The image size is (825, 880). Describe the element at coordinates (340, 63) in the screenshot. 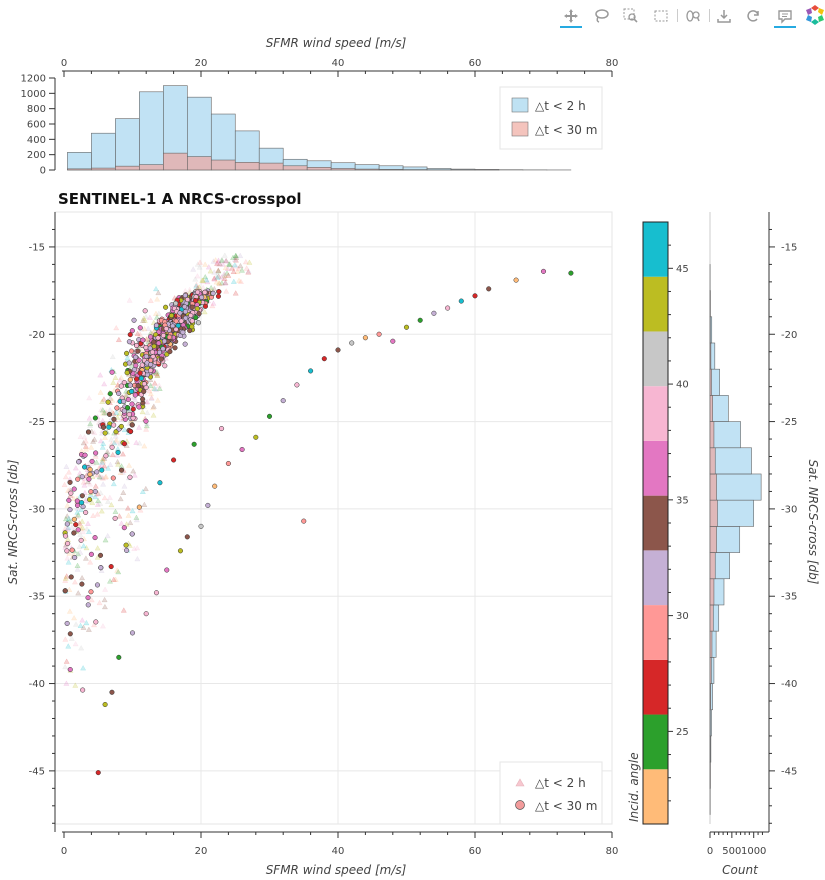

I see `top-hist-xtick-labels: 0 20 40 60 80` at that location.